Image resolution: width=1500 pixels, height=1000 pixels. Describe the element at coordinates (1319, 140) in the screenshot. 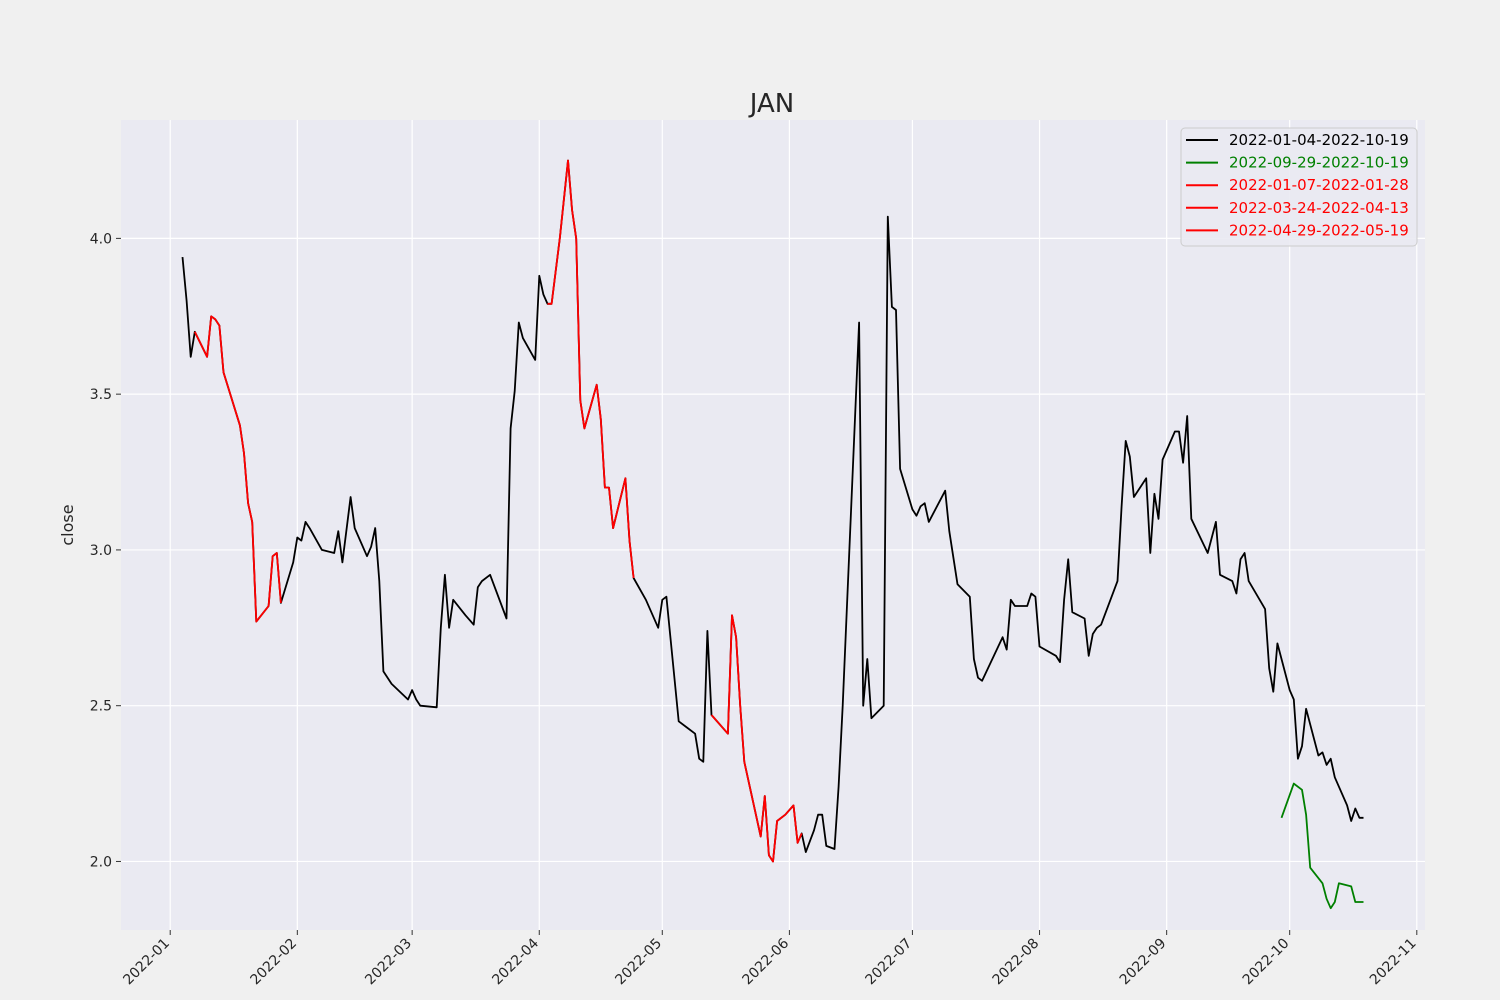

I see `legend-label: 2022-01-04-2022-10-19` at that location.